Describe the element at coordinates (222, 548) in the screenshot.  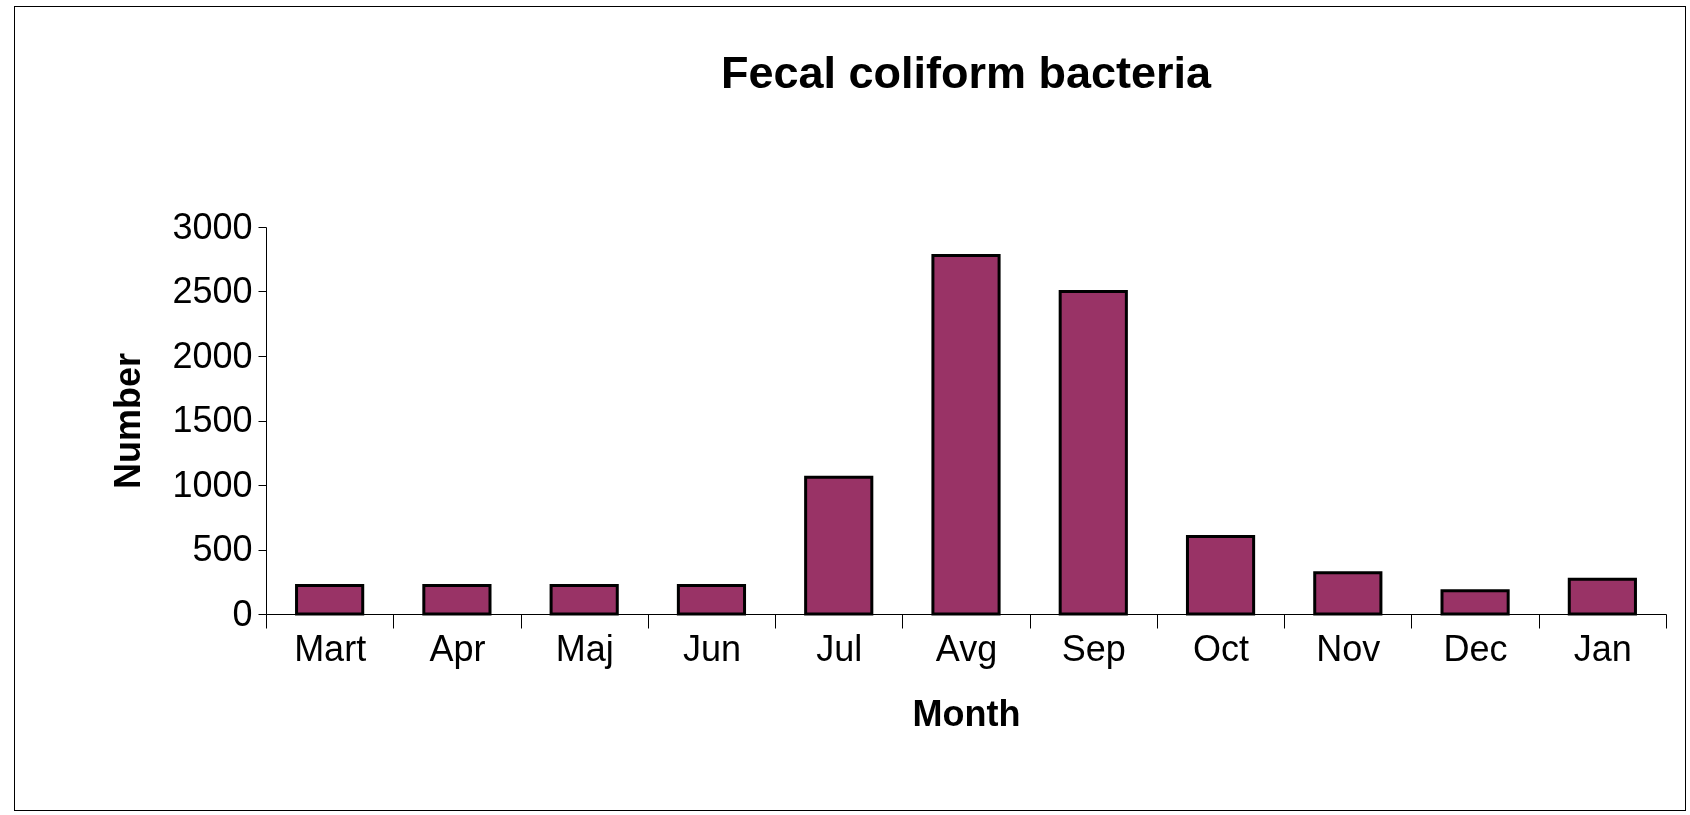
I see `y-tick-label: 500` at that location.